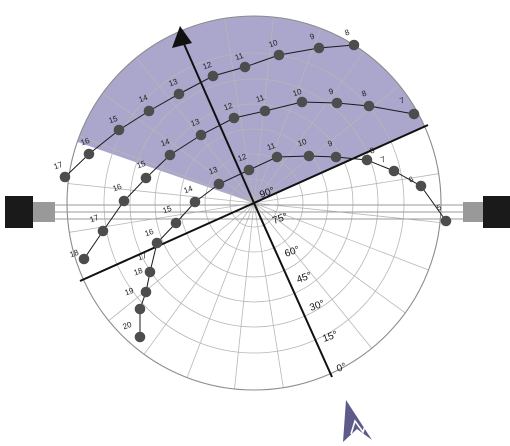 The height and width of the screenshot is (446, 510). I want to click on altitude-scale-line, so click(293, 290).